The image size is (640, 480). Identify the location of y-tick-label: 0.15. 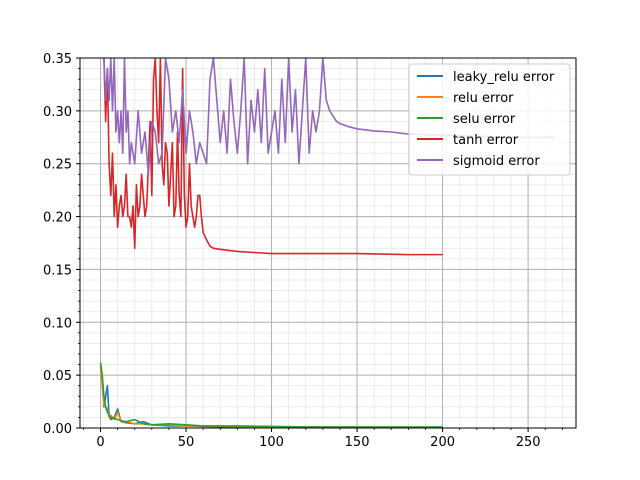
(57, 270).